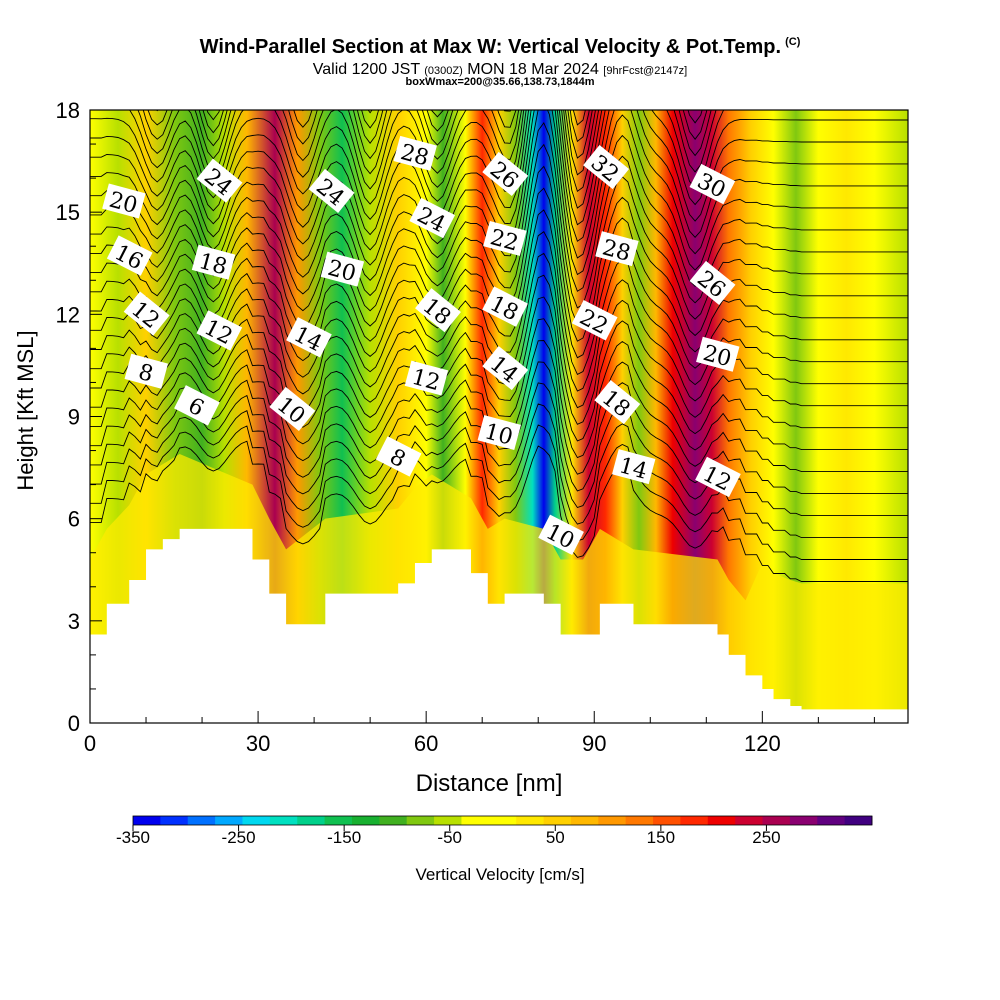 This screenshot has height=1000, width=1000. Describe the element at coordinates (74, 621) in the screenshot. I see `y-tick-label: 3` at that location.